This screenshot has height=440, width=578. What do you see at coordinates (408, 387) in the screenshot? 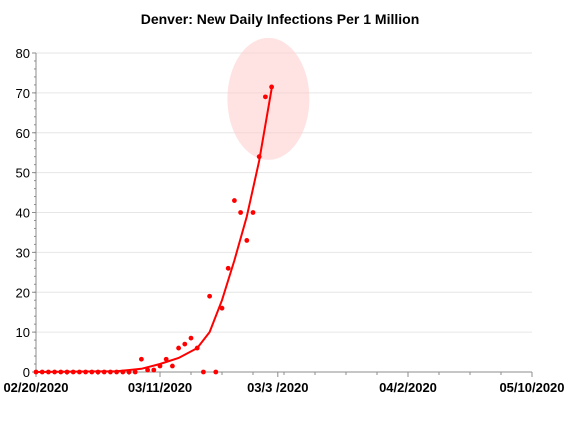
I see `x-tick-label: 04/2/2020` at bounding box center [408, 387].